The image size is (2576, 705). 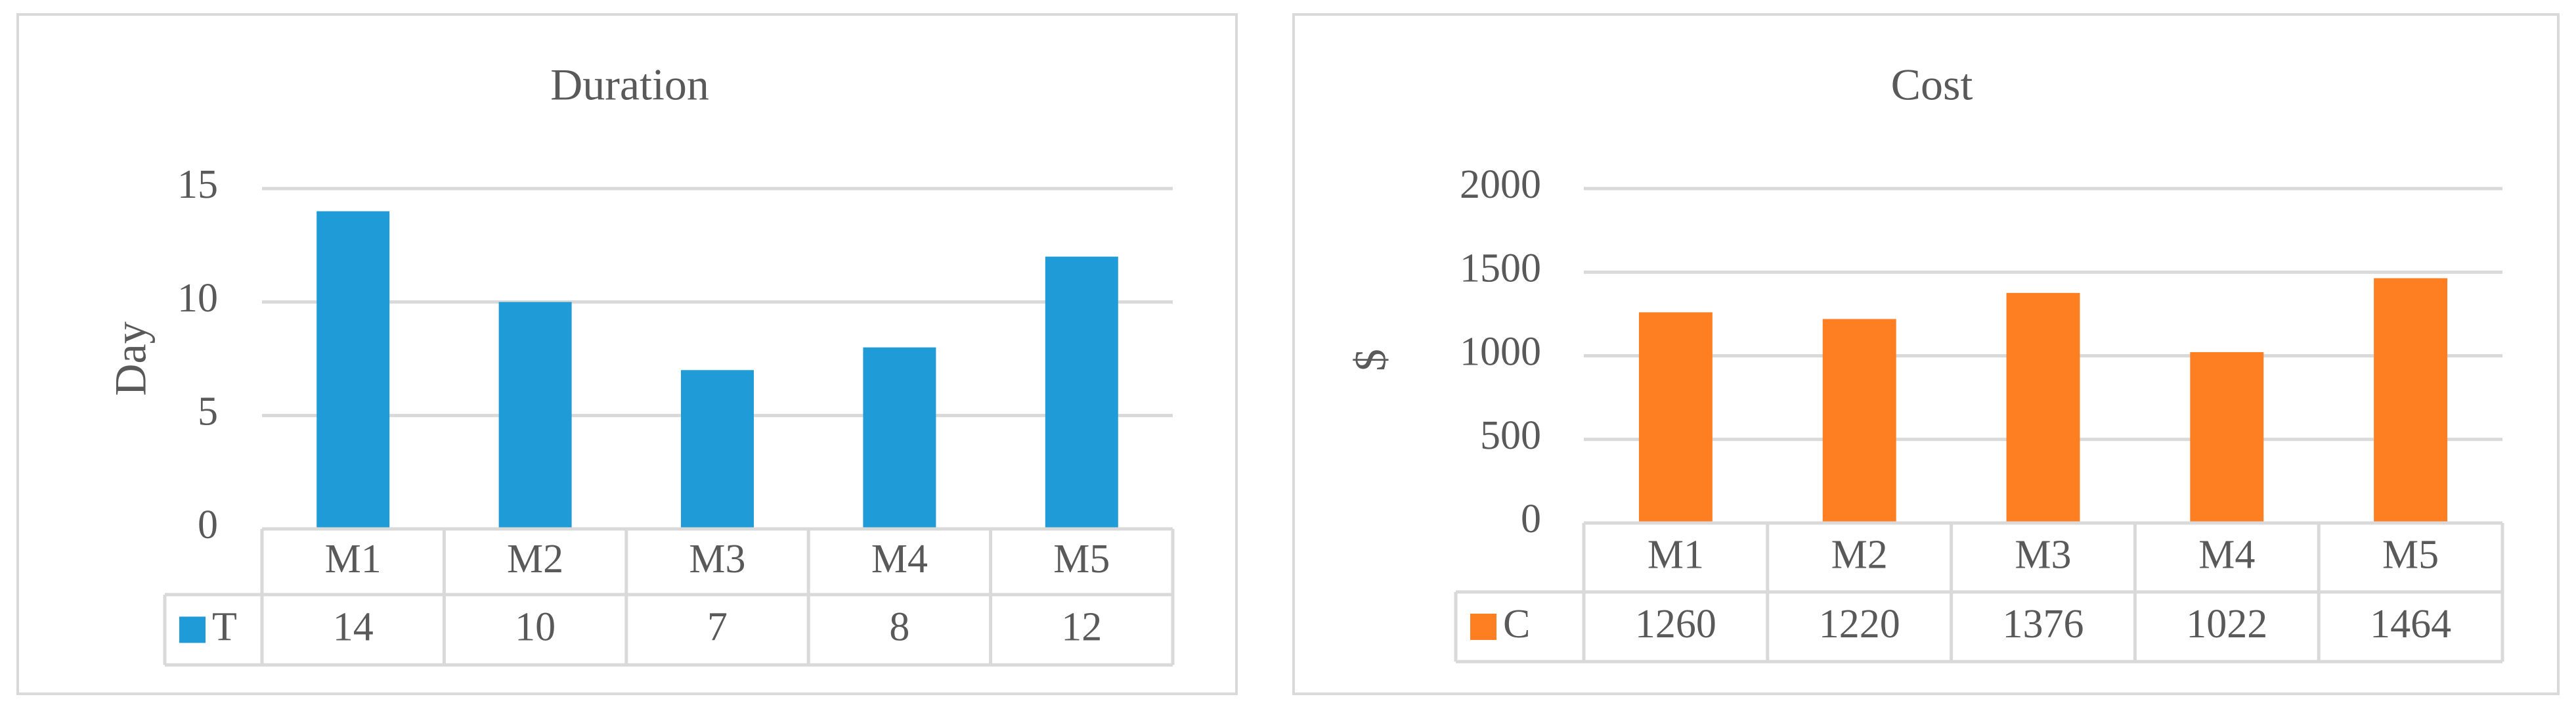 What do you see at coordinates (208, 412) in the screenshot?
I see `y-tick-label: 5` at bounding box center [208, 412].